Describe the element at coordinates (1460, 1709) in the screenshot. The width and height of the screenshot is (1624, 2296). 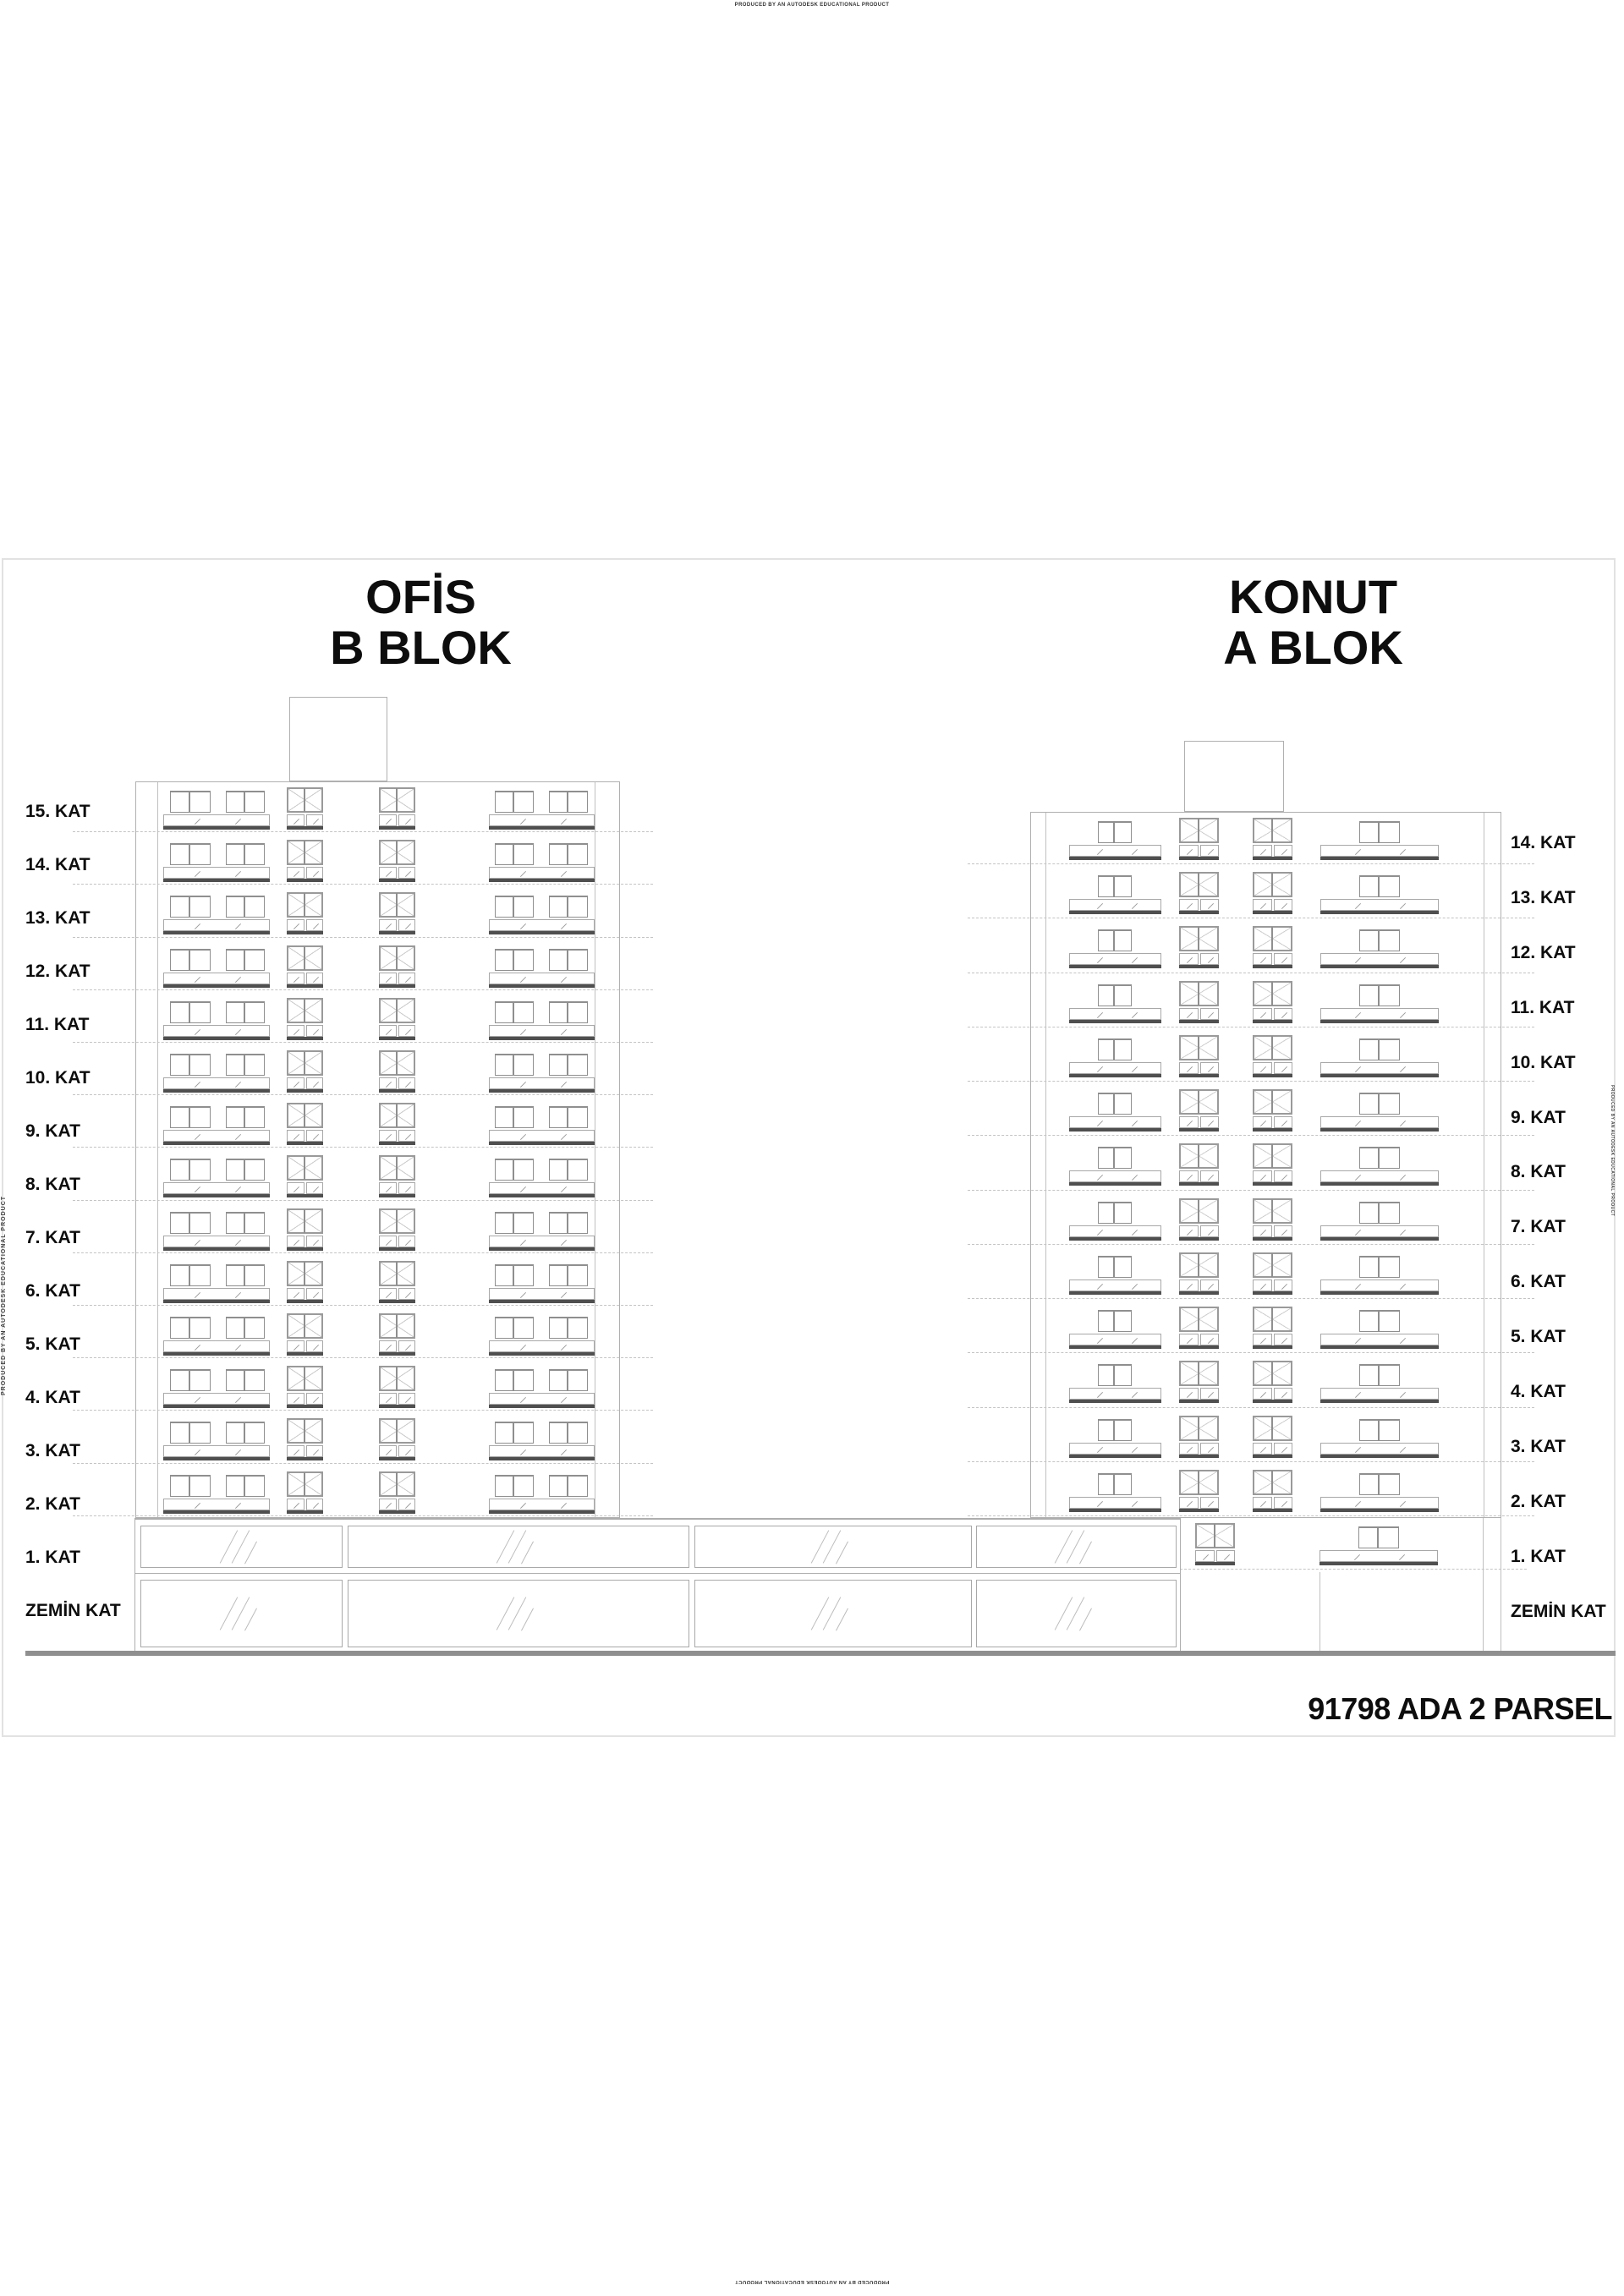
I see `parcel-label: 91798 ADA 2 PARSEL` at that location.